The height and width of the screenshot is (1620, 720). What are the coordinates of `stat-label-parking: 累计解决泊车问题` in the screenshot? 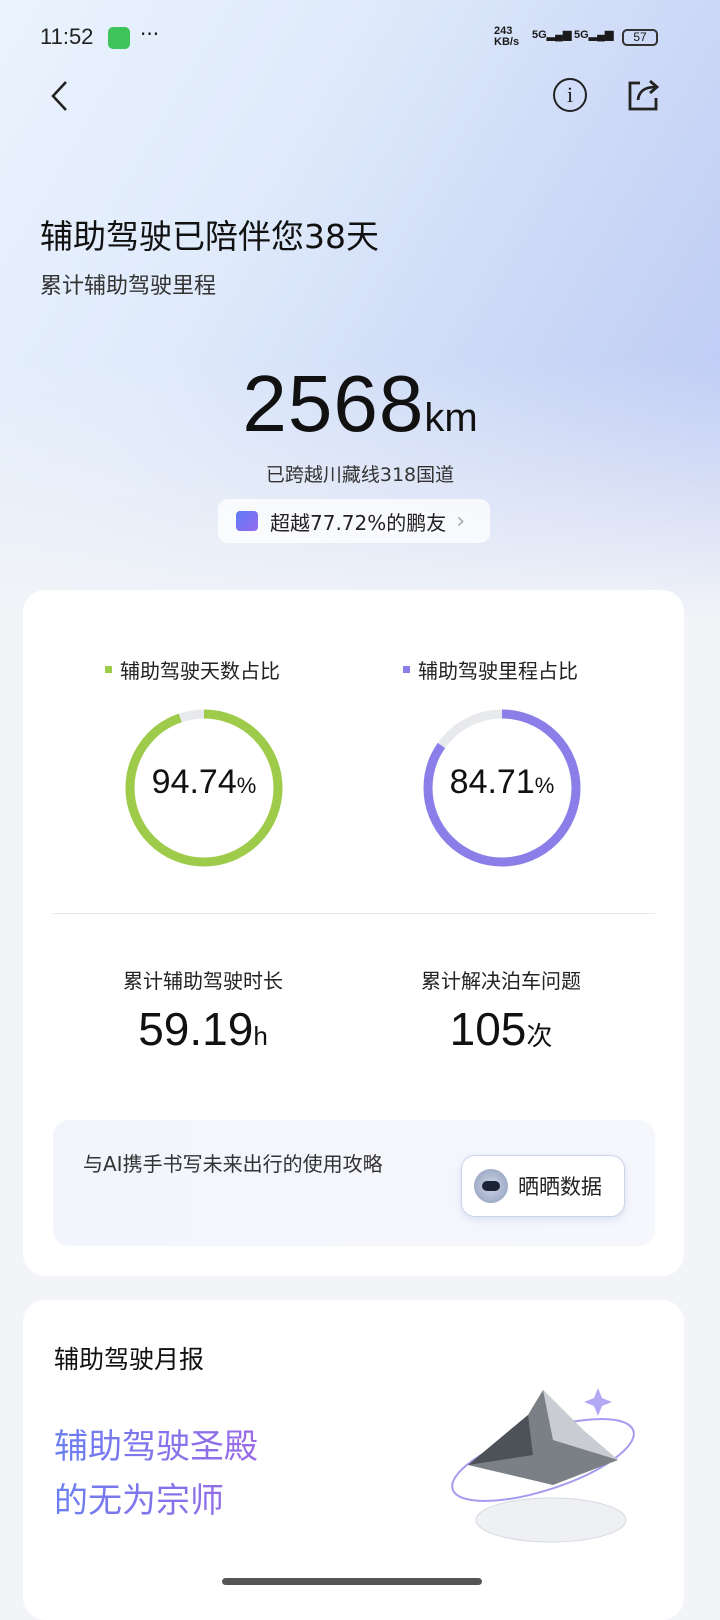 It's located at (501, 981).